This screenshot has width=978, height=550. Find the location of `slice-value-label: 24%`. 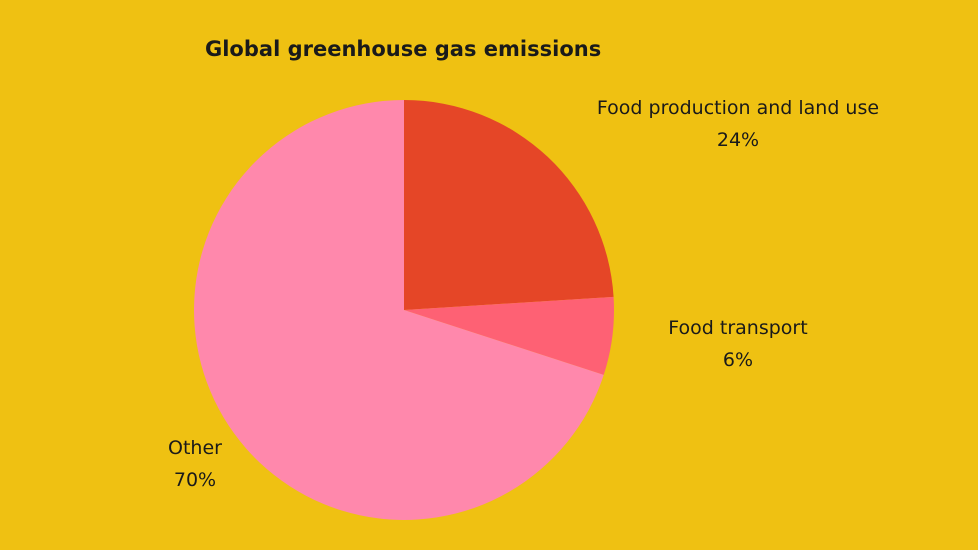

slice-value-label: 24% is located at coordinates (738, 140).